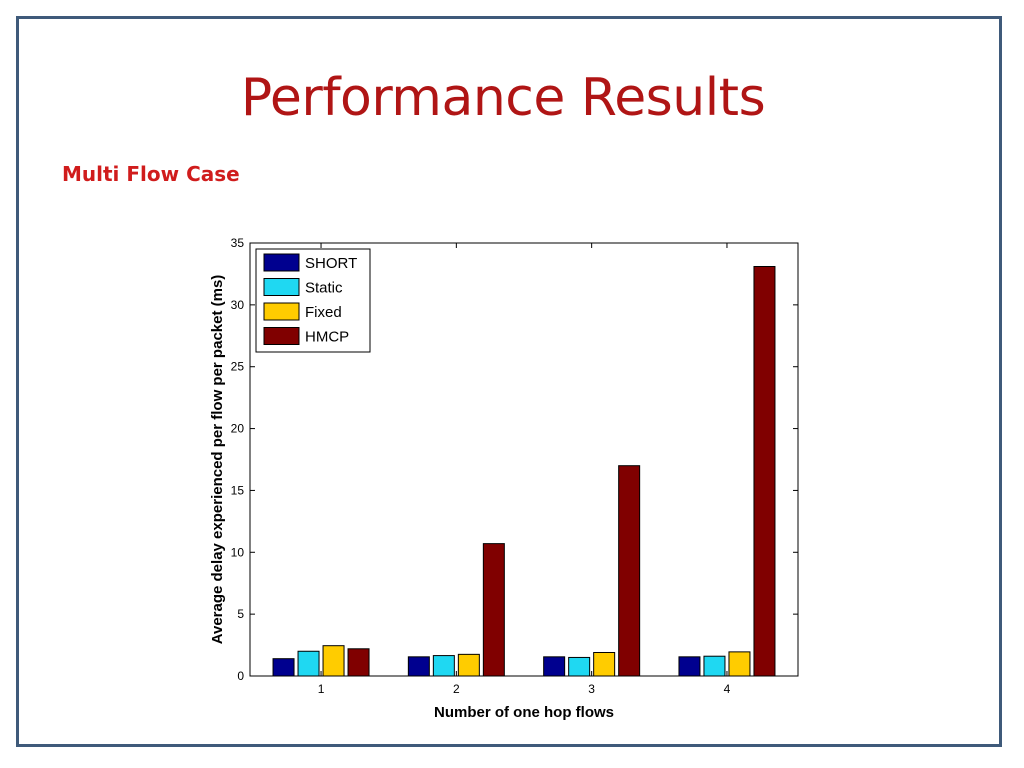 This screenshot has width=1024, height=768. What do you see at coordinates (323, 312) in the screenshot?
I see `legend-label-fixed: Fixed` at bounding box center [323, 312].